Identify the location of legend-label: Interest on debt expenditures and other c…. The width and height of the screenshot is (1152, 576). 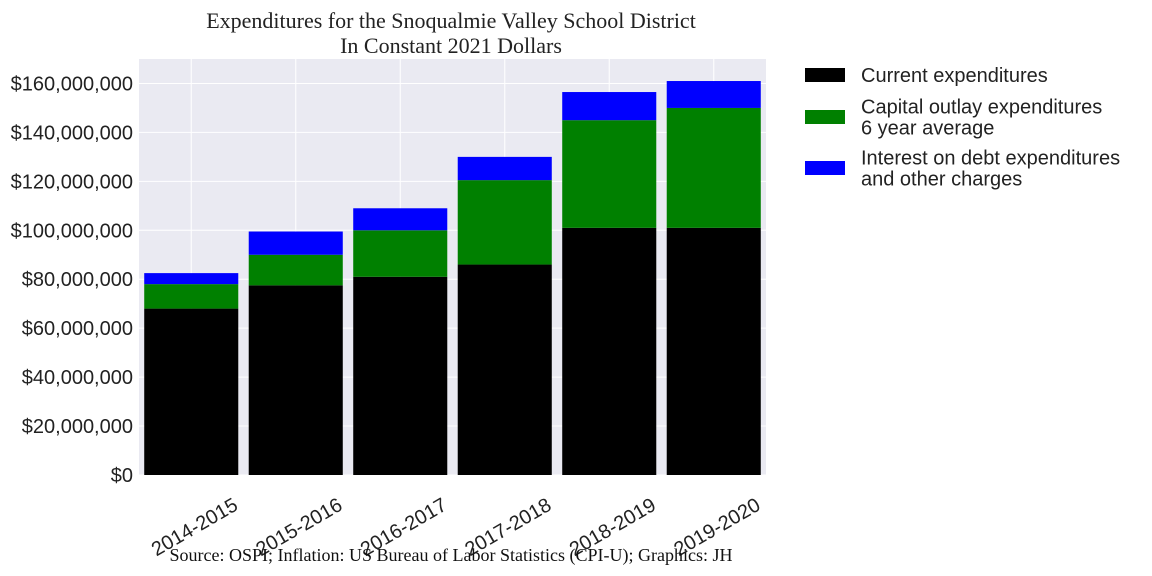
(990, 169).